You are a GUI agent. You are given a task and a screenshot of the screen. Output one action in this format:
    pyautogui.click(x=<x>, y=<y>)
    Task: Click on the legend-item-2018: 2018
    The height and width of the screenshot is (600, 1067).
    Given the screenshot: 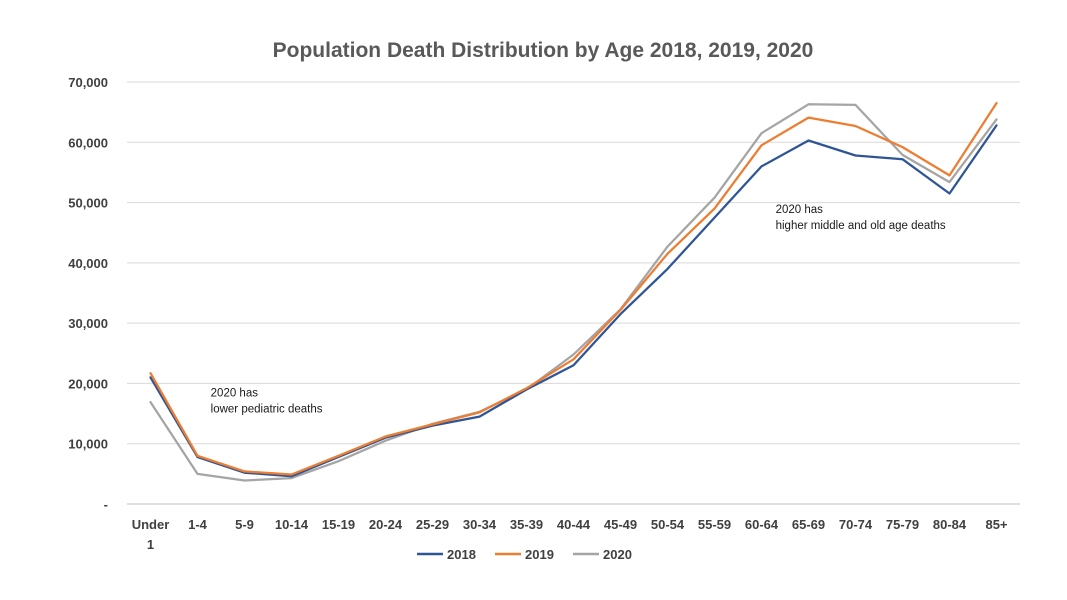 What is the action you would take?
    pyautogui.click(x=446, y=554)
    